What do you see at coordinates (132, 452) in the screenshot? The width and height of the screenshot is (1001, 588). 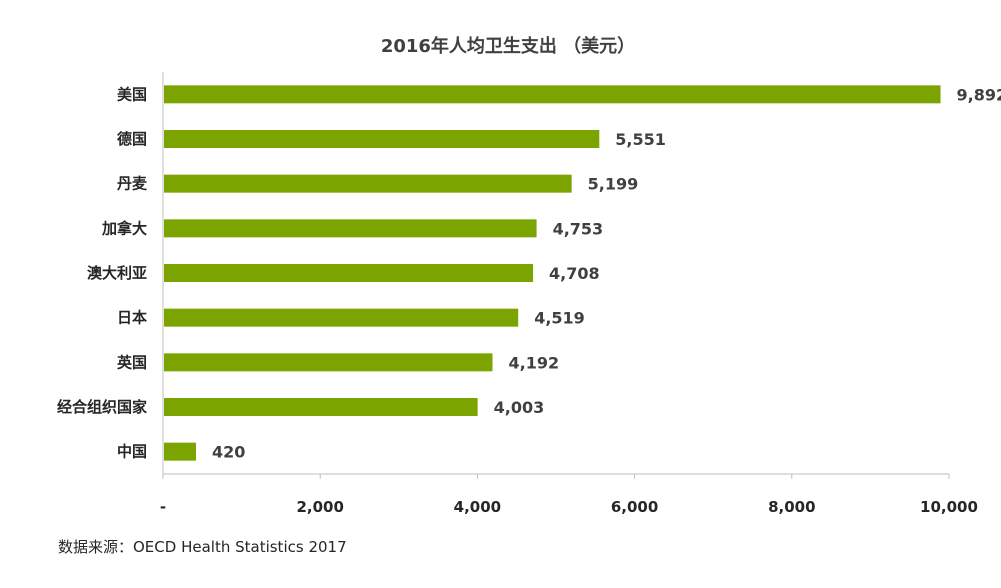 I see `category-label: 中国` at bounding box center [132, 452].